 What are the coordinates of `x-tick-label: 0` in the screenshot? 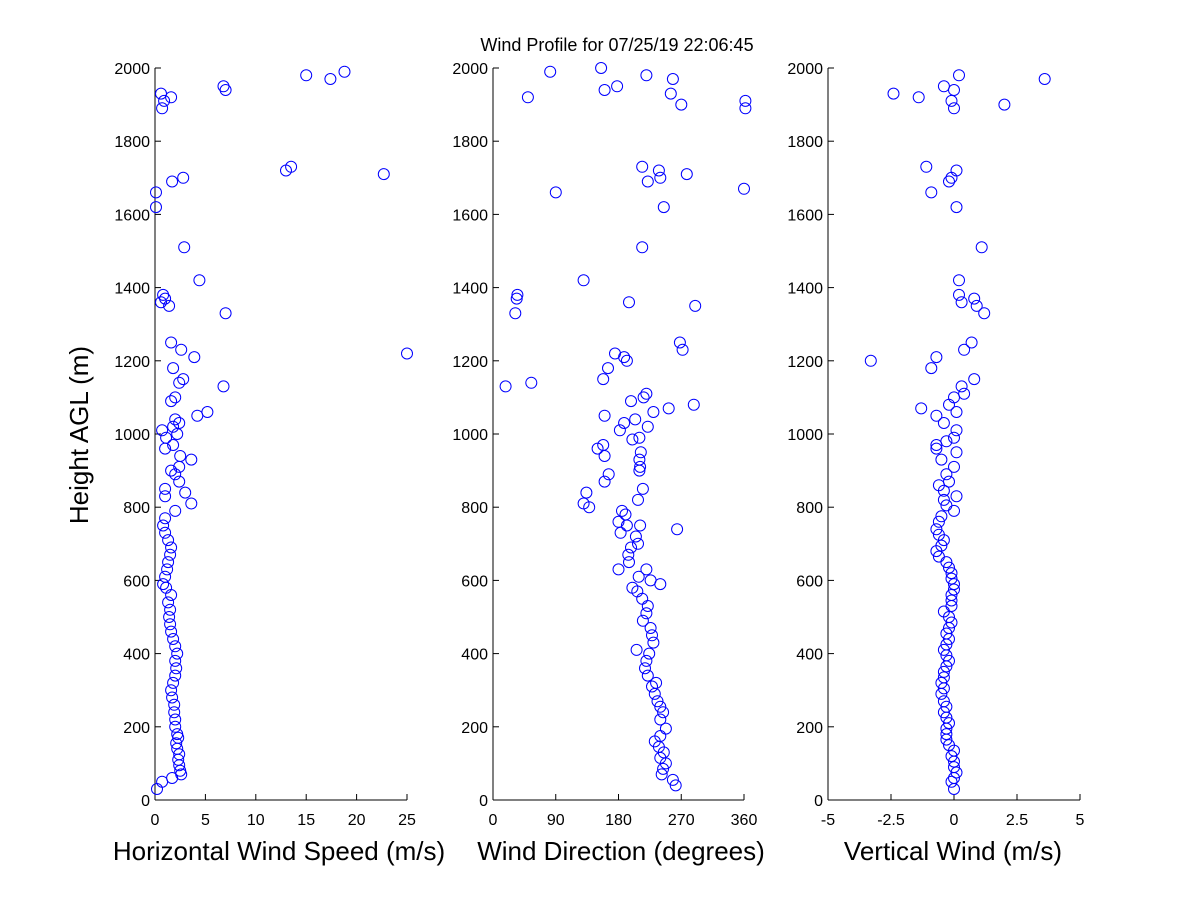 It's located at (954, 820).